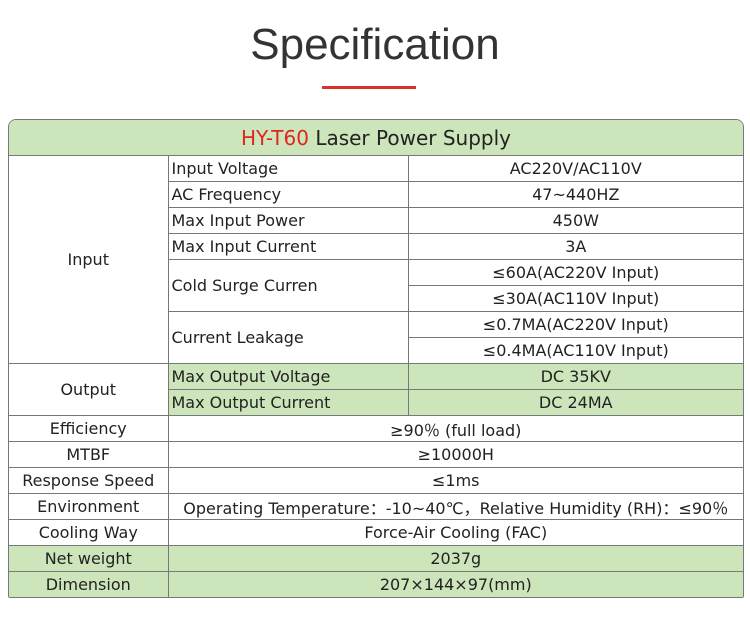 The image size is (750, 628). I want to click on table-row: ≤0.4MA(AC110V Input), so click(376, 350).